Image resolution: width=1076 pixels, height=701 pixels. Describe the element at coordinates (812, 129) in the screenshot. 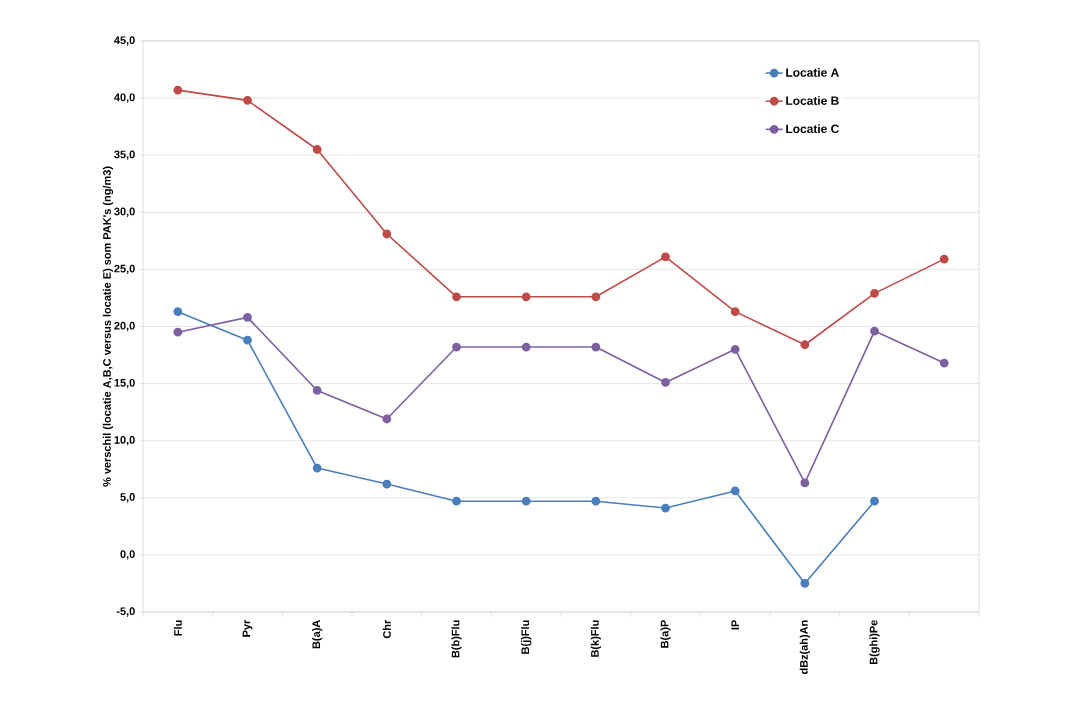

I see `legend-label: Locatie C` at that location.